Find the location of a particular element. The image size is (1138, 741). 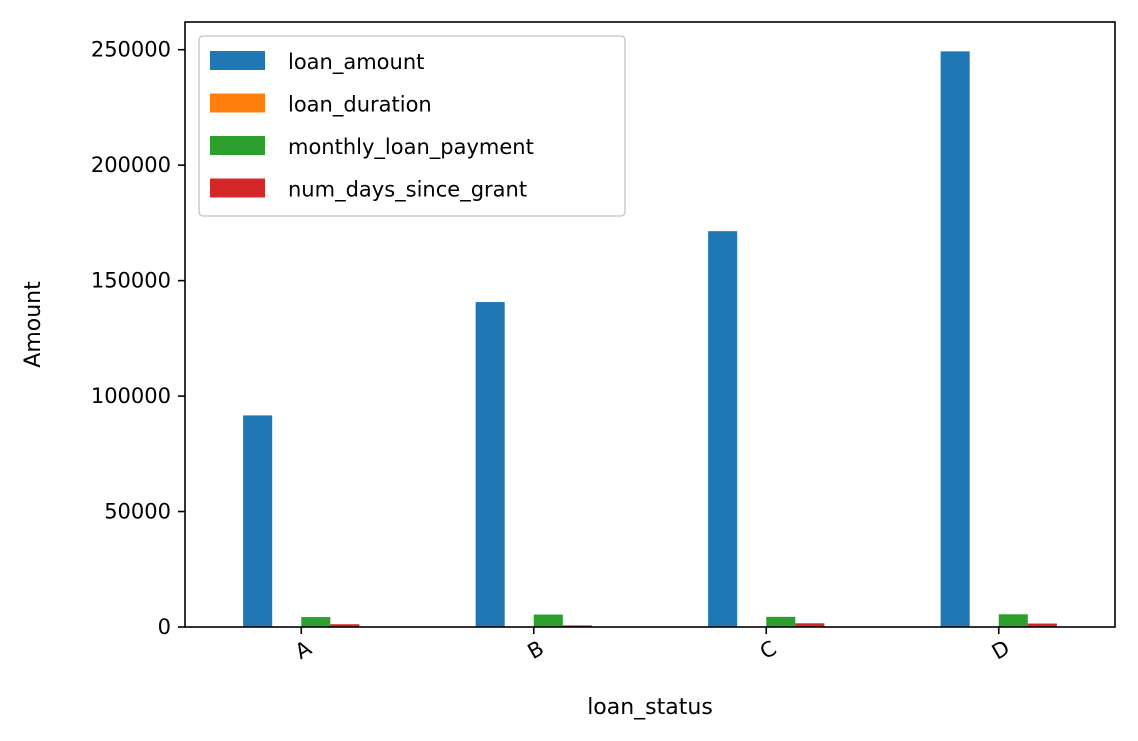

y-tick-label: 50000 is located at coordinates (137, 512).